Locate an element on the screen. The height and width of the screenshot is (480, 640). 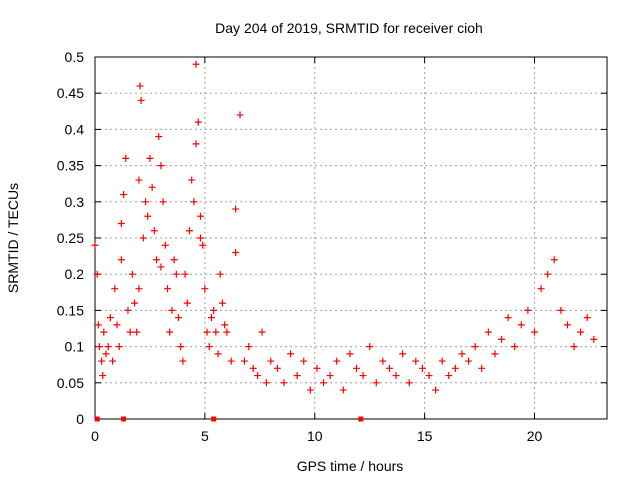
y-tick-label: 0.5 is located at coordinates (75, 57).